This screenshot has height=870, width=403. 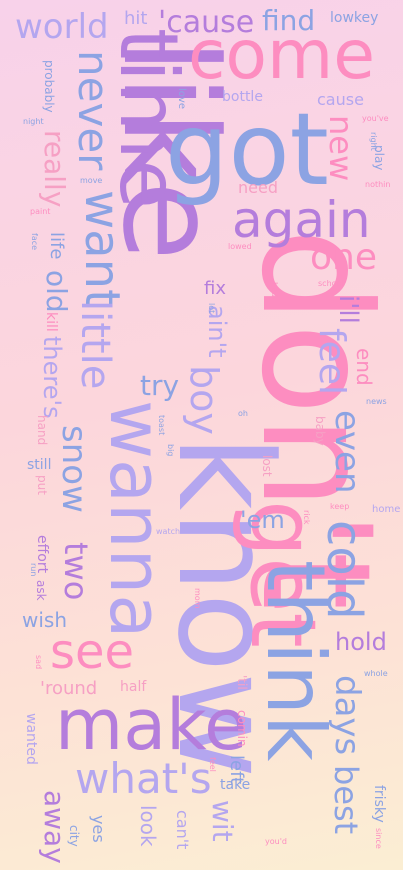 What do you see at coordinates (347, 452) in the screenshot?
I see `cloud-word: even` at bounding box center [347, 452].